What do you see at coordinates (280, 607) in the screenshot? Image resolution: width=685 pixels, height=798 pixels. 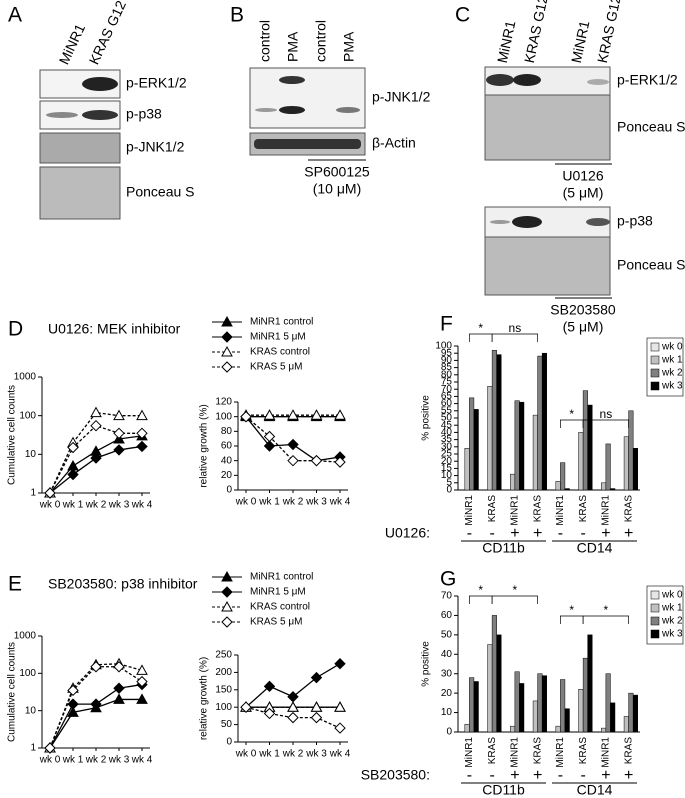 I see `legend-label: KRAS control` at bounding box center [280, 607].